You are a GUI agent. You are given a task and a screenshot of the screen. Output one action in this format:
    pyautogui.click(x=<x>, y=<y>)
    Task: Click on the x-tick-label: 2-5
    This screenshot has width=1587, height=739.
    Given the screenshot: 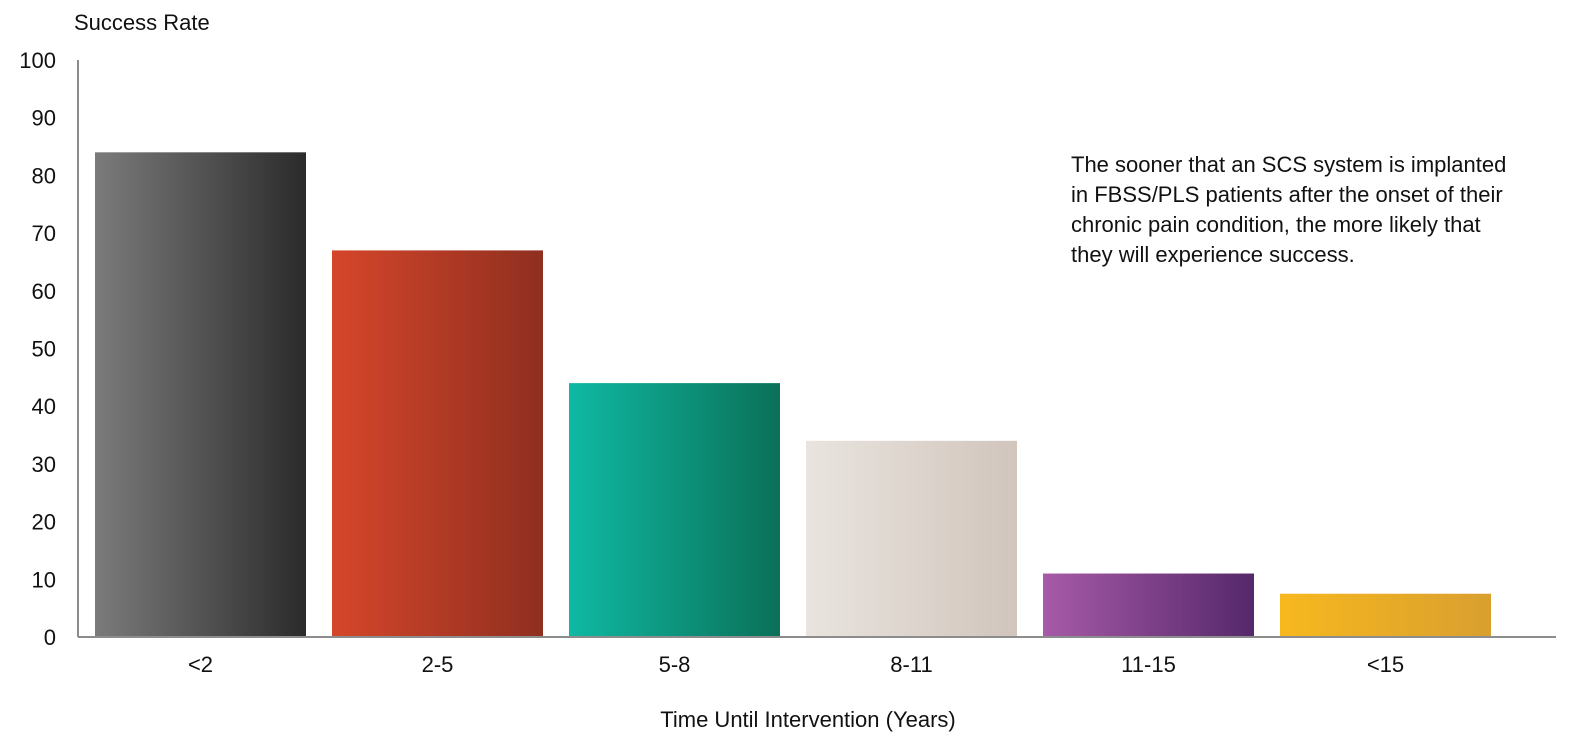 What is the action you would take?
    pyautogui.click(x=438, y=664)
    